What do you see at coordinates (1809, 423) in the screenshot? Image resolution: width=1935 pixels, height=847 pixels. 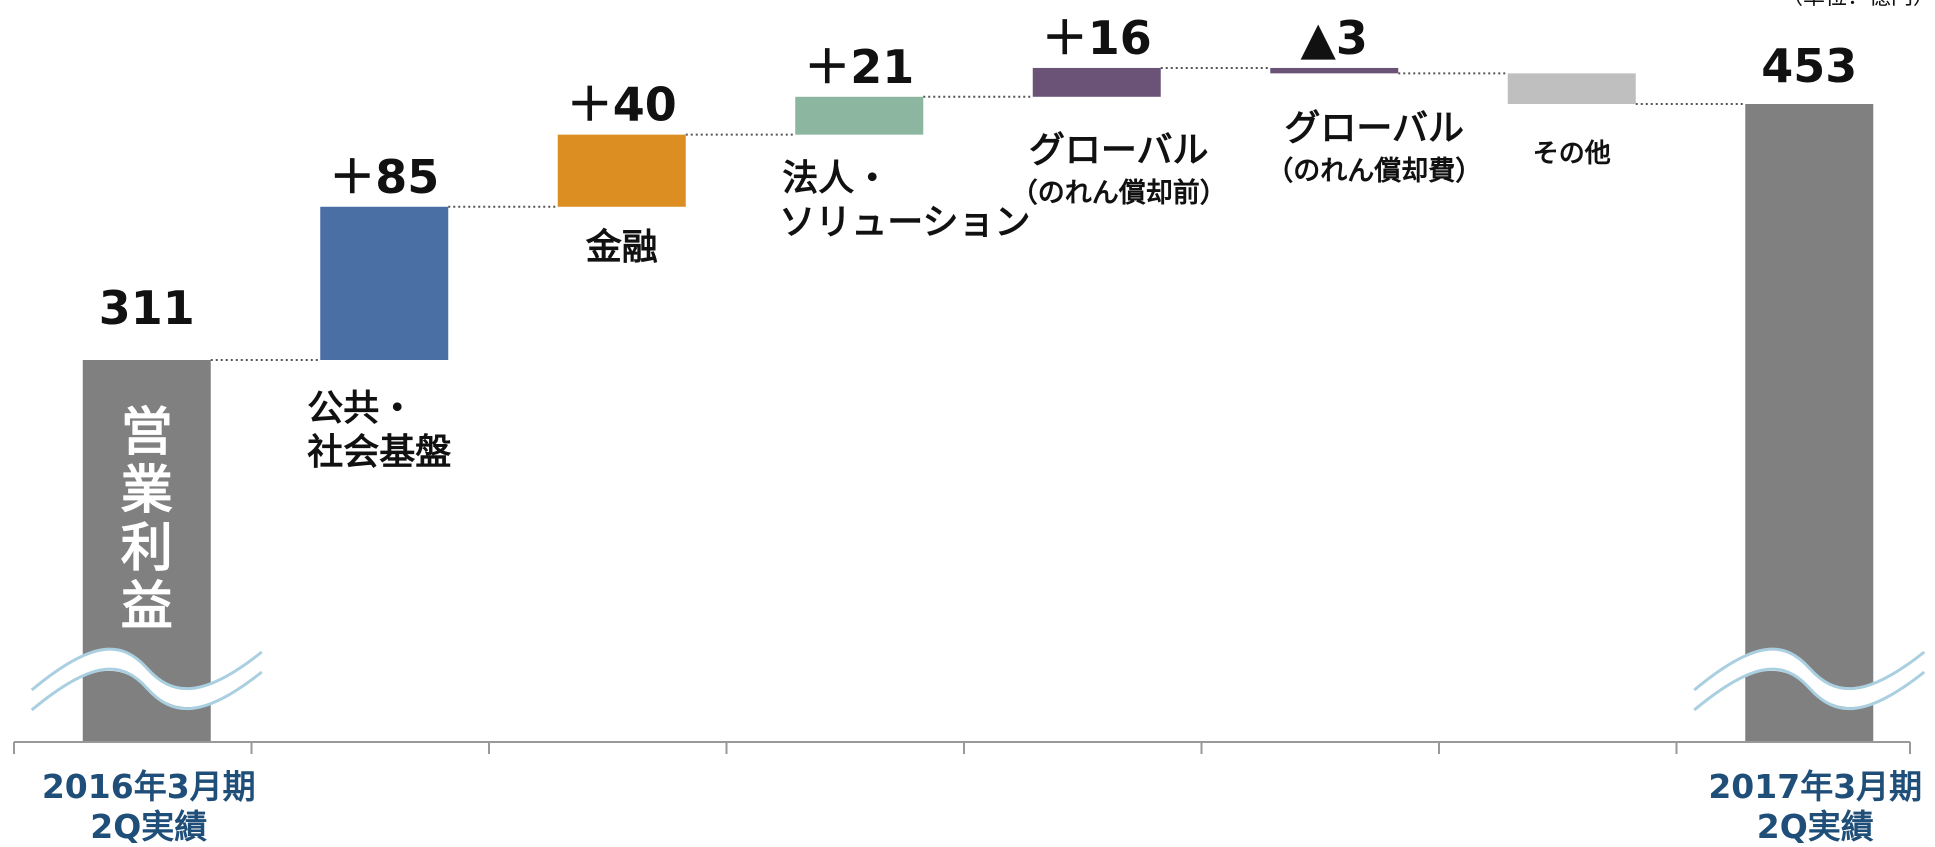 I see `bar-end` at bounding box center [1809, 423].